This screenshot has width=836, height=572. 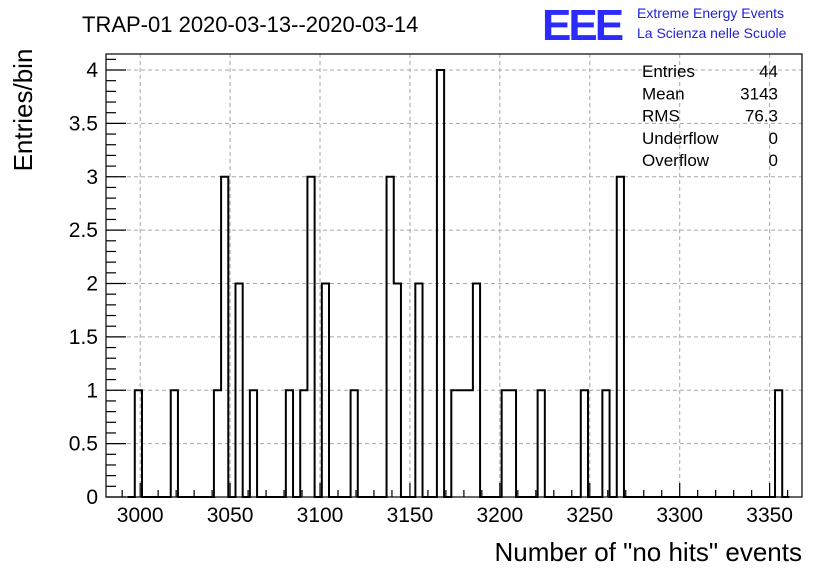 What do you see at coordinates (680, 138) in the screenshot?
I see `stat-label: Underflow` at bounding box center [680, 138].